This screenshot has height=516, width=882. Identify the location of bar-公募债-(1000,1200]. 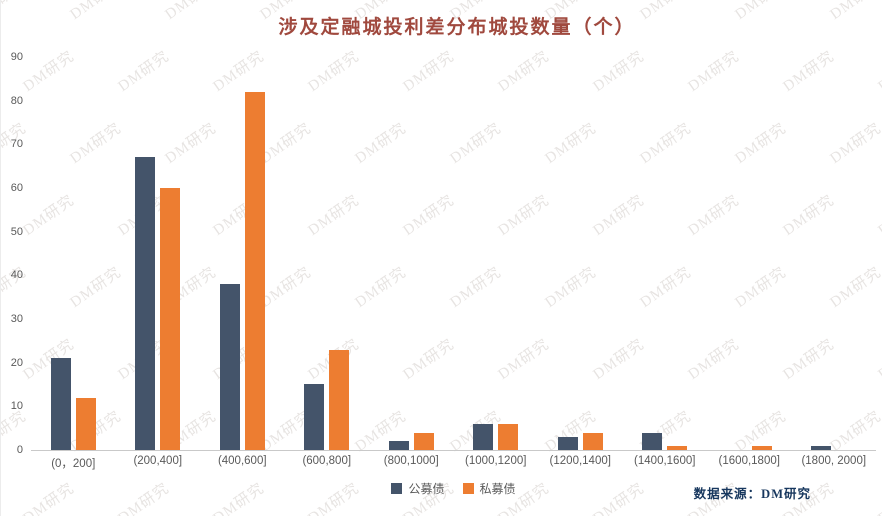
(483, 437).